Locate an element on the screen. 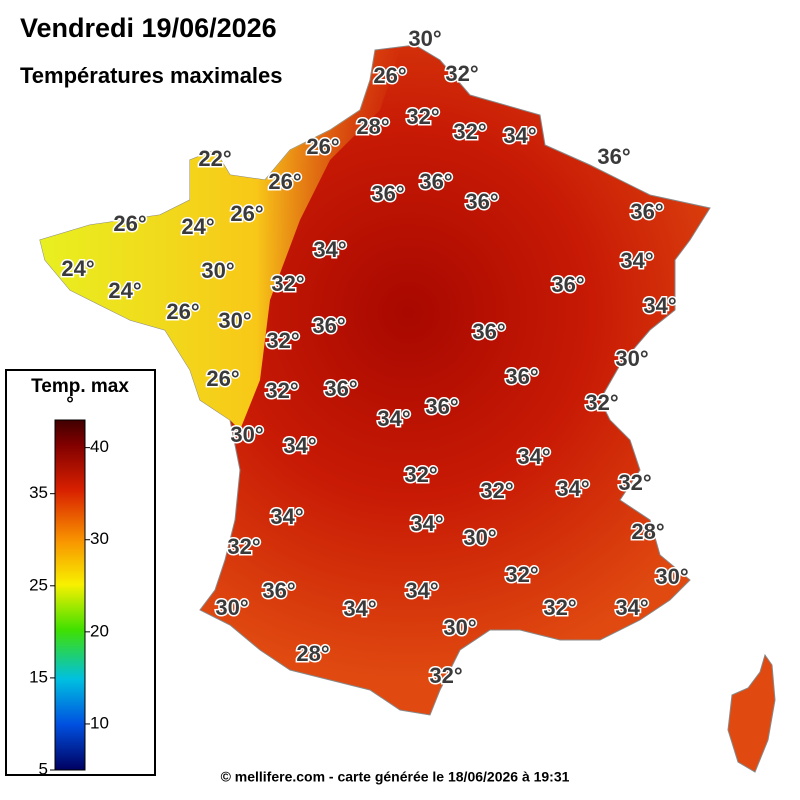 The height and width of the screenshot is (800, 800). temperature-label: 22° is located at coordinates (214, 158).